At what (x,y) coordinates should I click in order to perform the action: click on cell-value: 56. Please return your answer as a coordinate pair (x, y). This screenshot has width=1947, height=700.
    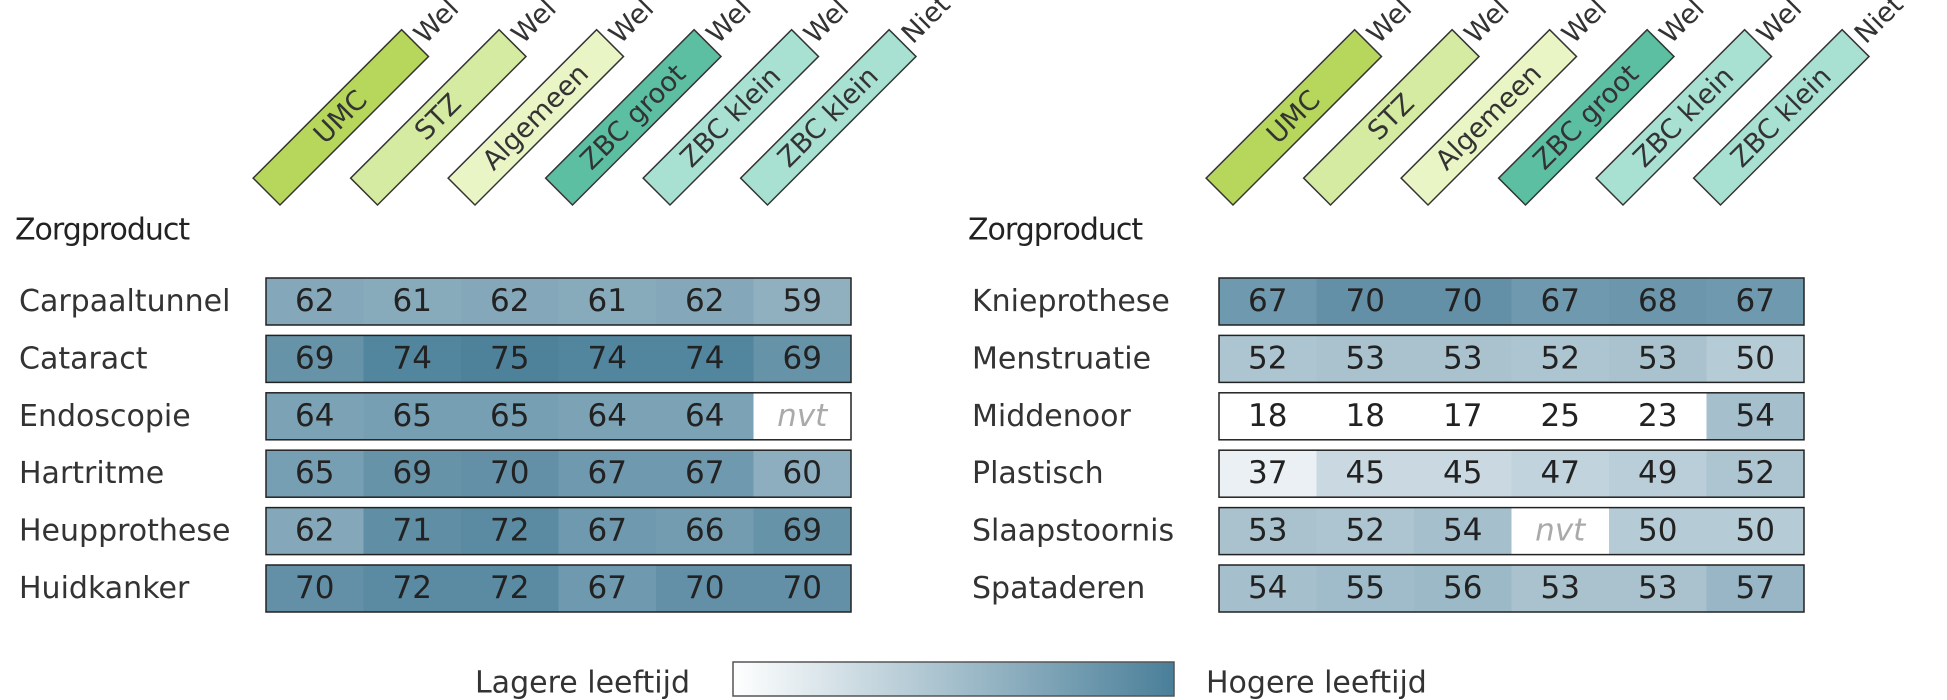
    Looking at the image, I should click on (1462, 588).